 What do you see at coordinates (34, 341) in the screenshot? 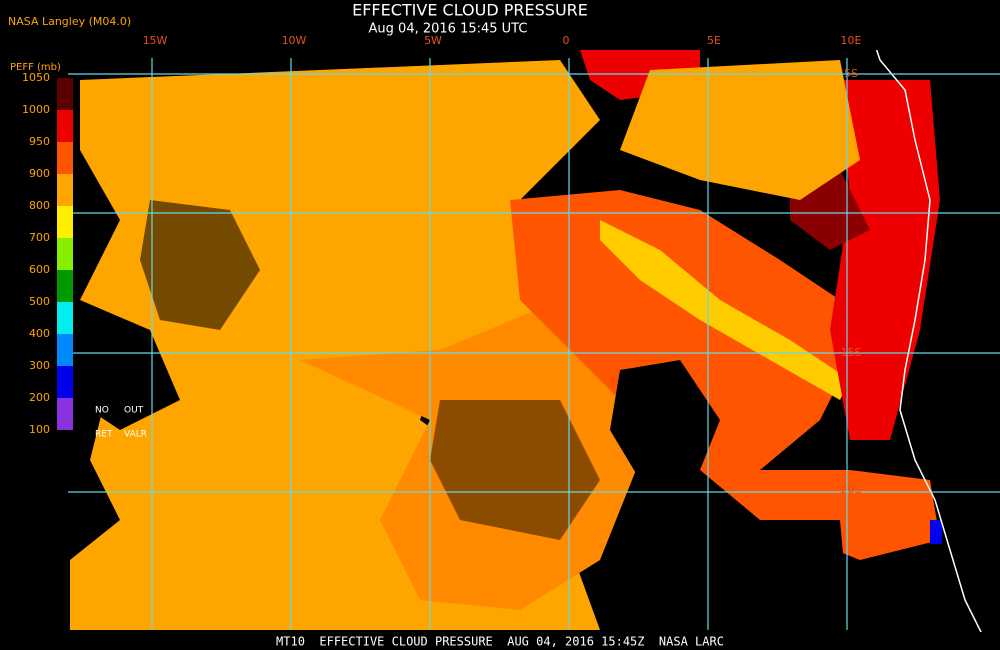
I see `legend-band` at bounding box center [34, 341].